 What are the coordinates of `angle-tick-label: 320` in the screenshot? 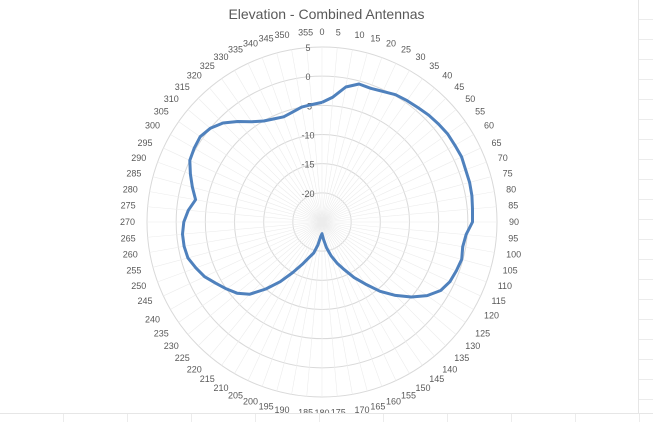 It's located at (194, 76).